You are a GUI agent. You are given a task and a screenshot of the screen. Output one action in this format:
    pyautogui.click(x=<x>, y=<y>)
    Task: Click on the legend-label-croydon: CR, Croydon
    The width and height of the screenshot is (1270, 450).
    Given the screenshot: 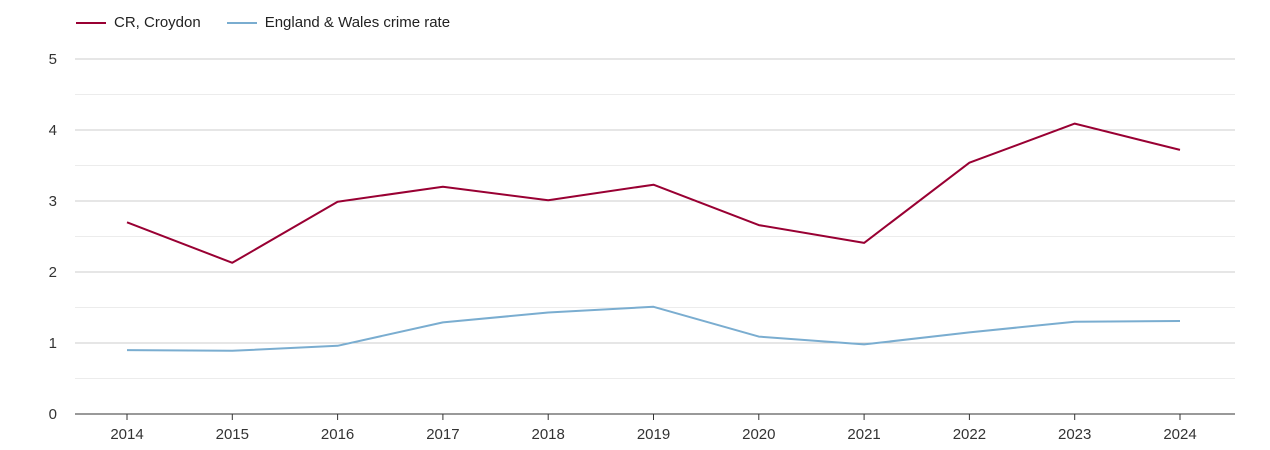 What is the action you would take?
    pyautogui.click(x=157, y=22)
    